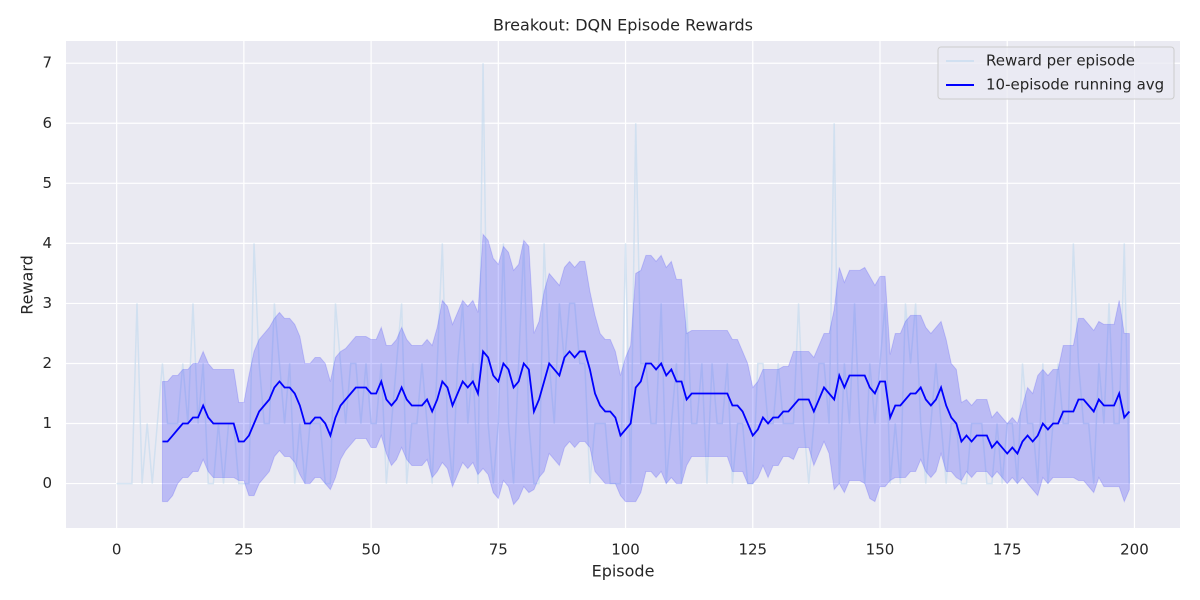 This screenshot has width=1200, height=600. What do you see at coordinates (498, 550) in the screenshot?
I see `x-tick-label: 75` at bounding box center [498, 550].